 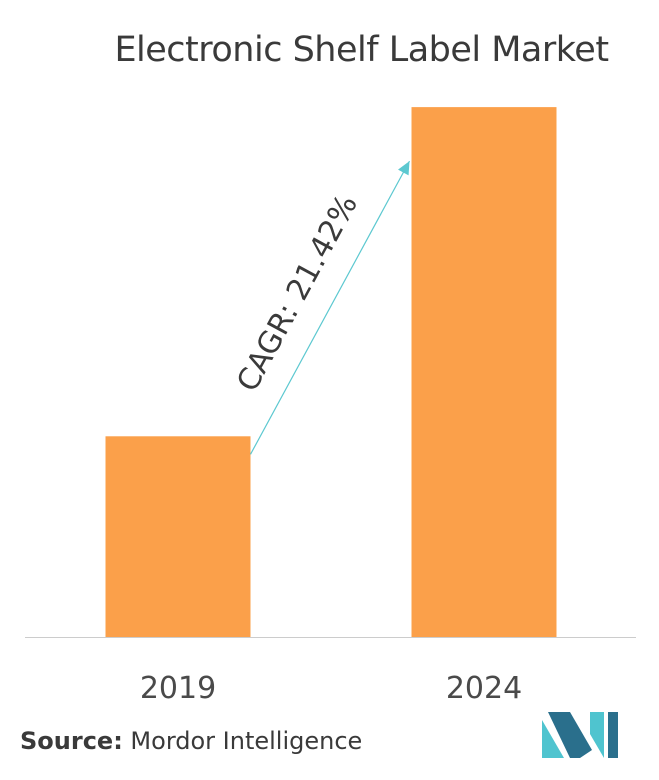 What do you see at coordinates (404, 168) in the screenshot?
I see `cagr-arrow-head` at bounding box center [404, 168].